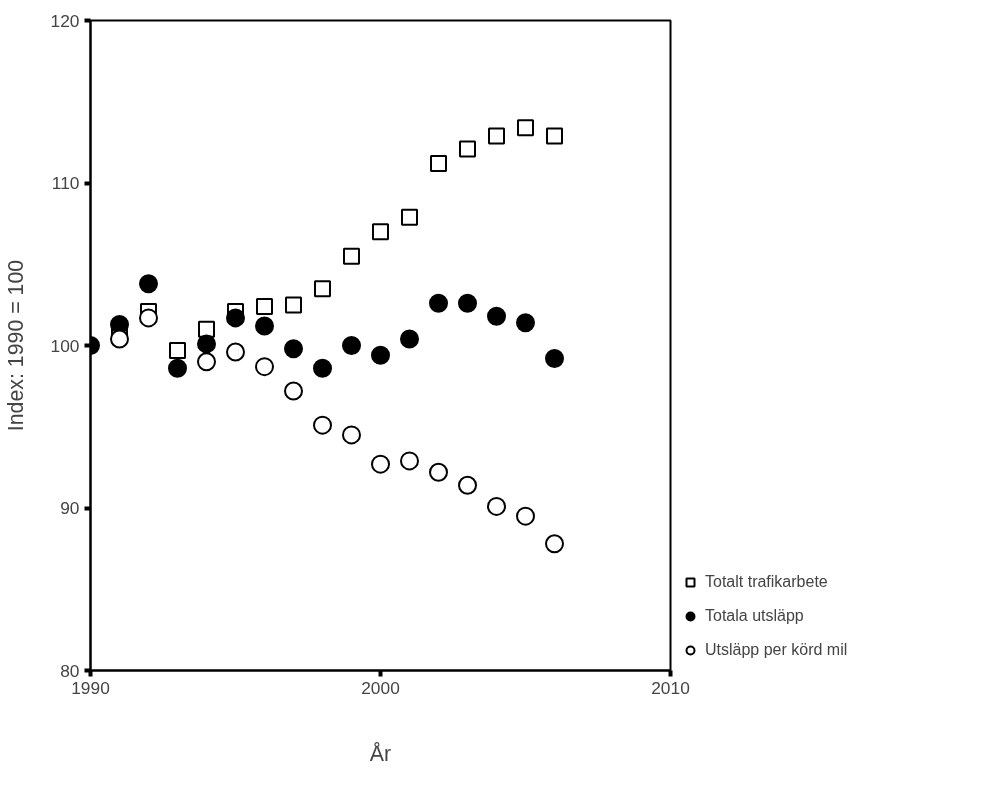  I want to click on x-tick-label: 2010, so click(670, 687).